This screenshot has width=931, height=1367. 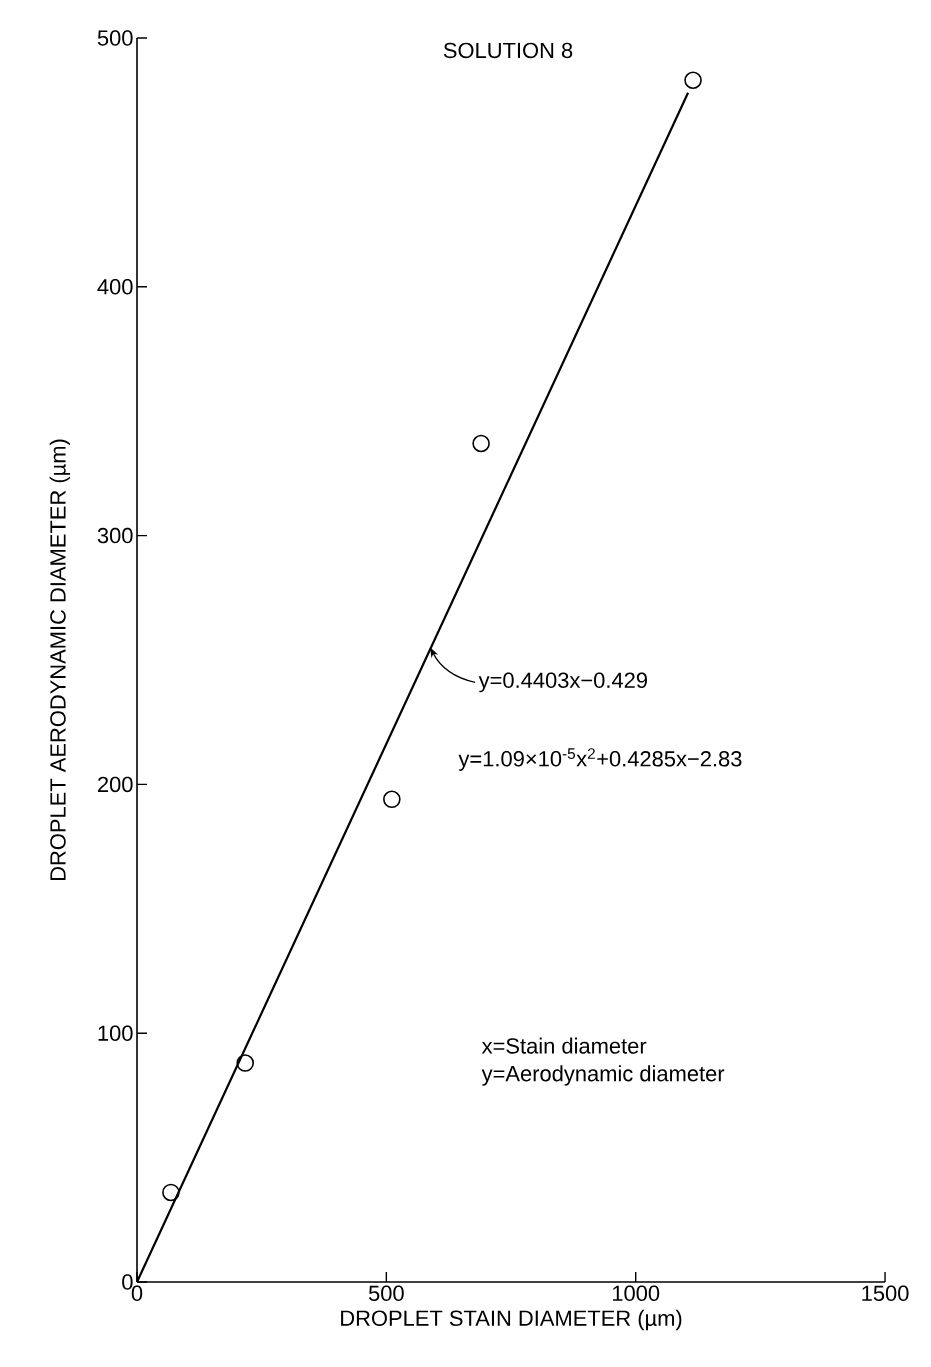 What do you see at coordinates (603, 1075) in the screenshot?
I see `annotation: y=Aerodynamic diameter` at bounding box center [603, 1075].